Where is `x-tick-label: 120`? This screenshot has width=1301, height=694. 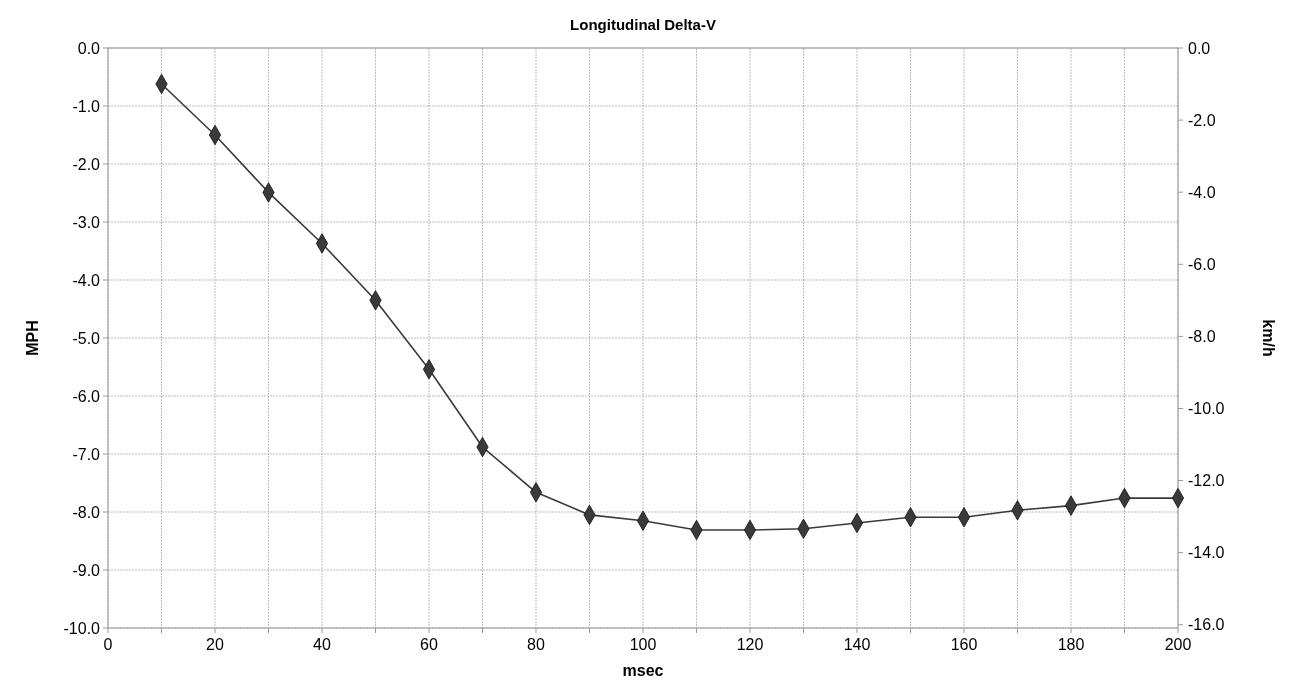 x-tick-label: 120 is located at coordinates (750, 644).